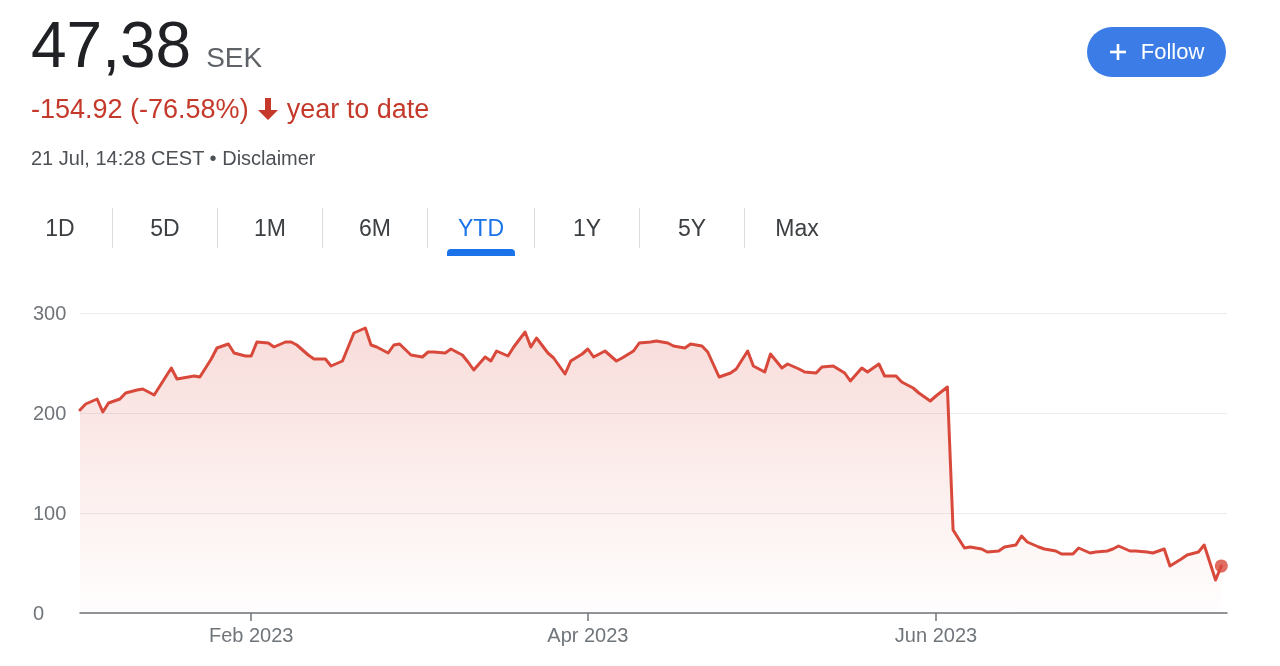  What do you see at coordinates (692, 228) in the screenshot?
I see `text: 5Y` at bounding box center [692, 228].